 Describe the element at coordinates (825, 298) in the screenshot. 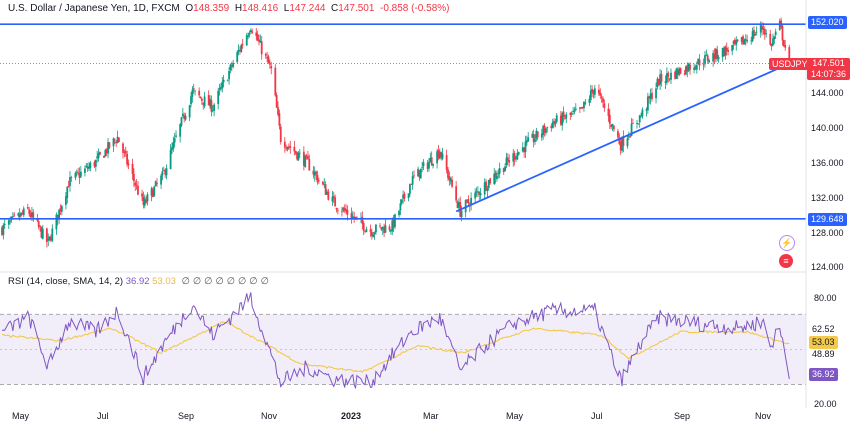

I see `rsi-tick: 80.00` at that location.